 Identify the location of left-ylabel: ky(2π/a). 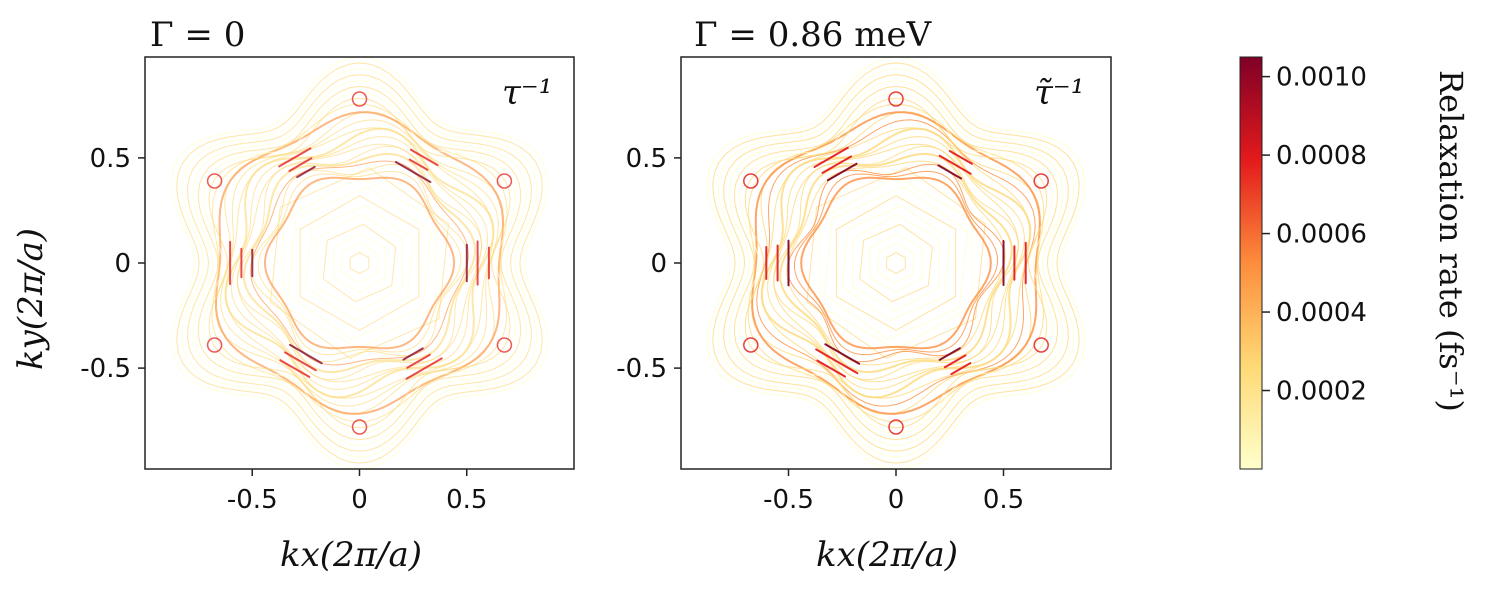
(31, 299).